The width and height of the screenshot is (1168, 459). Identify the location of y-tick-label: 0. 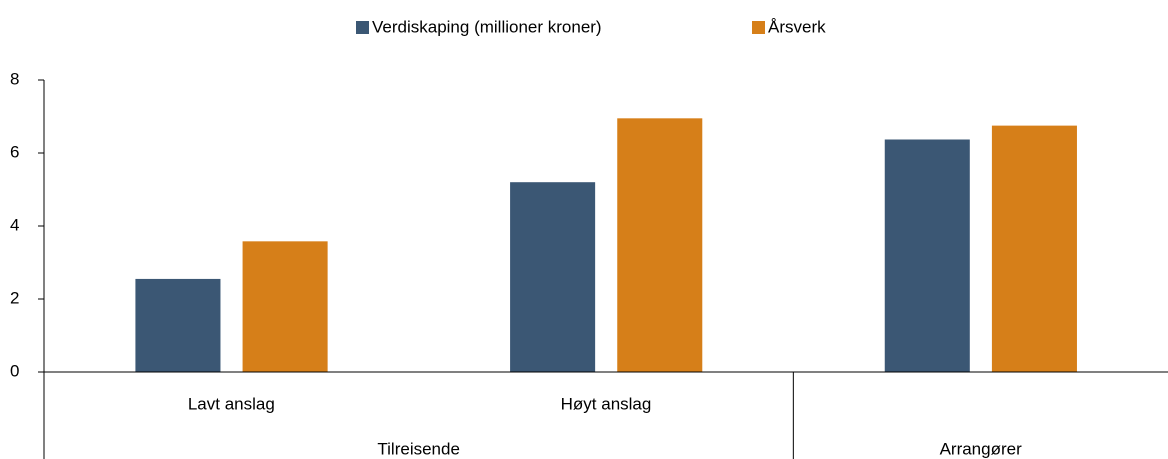
(14, 370).